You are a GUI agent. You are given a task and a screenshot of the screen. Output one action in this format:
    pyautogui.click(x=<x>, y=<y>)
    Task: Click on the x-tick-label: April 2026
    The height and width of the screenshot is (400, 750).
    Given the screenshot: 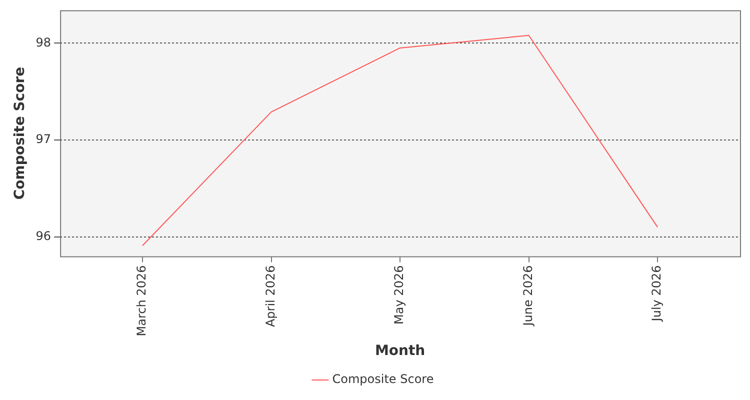 What is the action you would take?
    pyautogui.click(x=270, y=296)
    